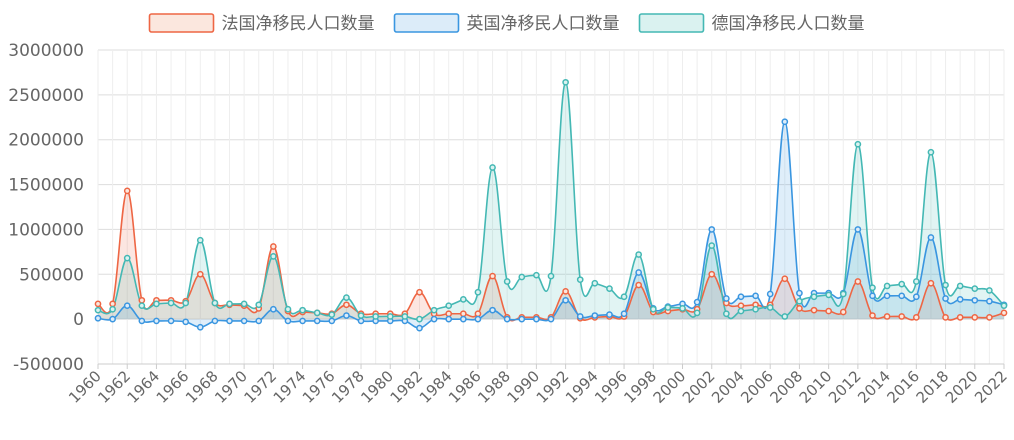  What do you see at coordinates (273, 256) in the screenshot?
I see `data-point-2-1972` at bounding box center [273, 256].